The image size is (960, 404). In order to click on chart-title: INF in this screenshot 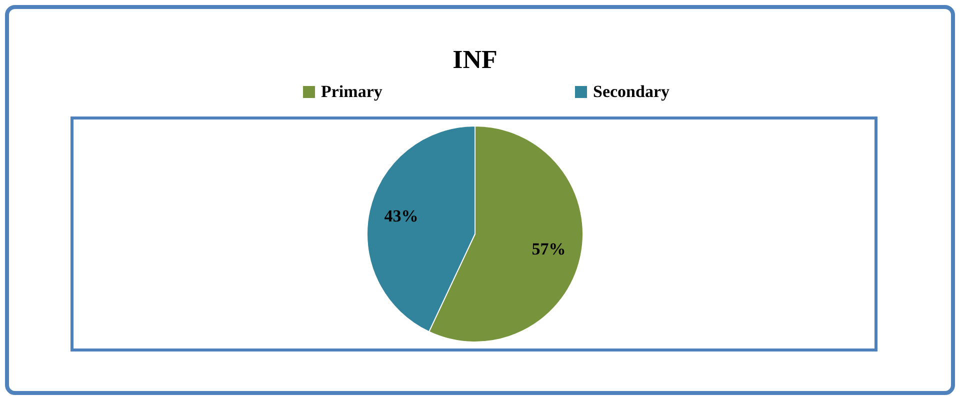, I will do `click(475, 59)`.